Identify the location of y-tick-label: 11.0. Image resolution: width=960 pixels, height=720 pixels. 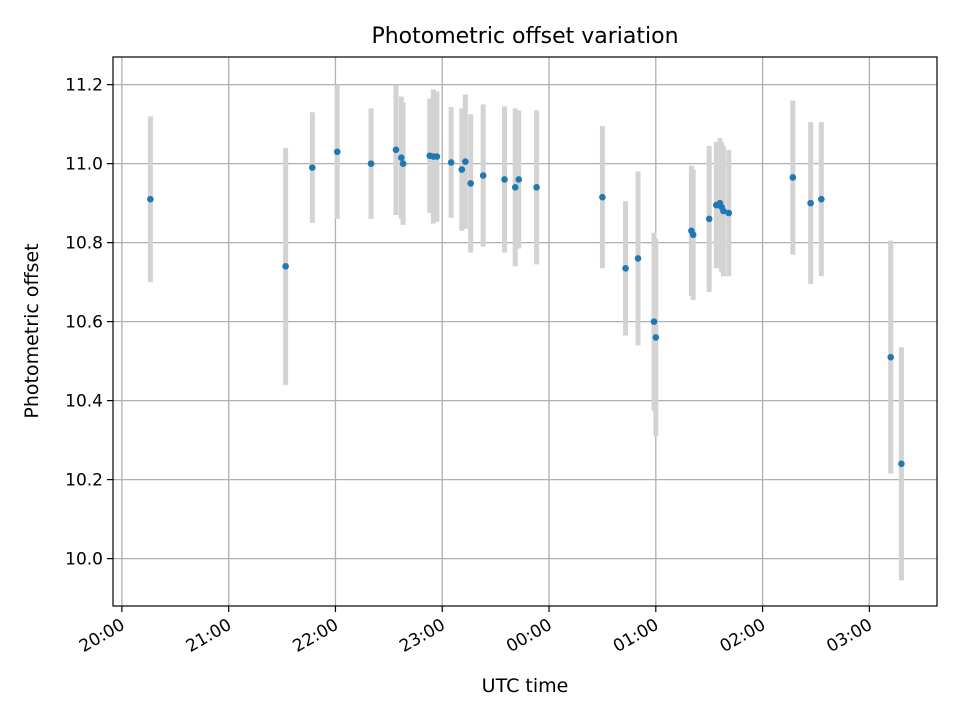
(84, 165).